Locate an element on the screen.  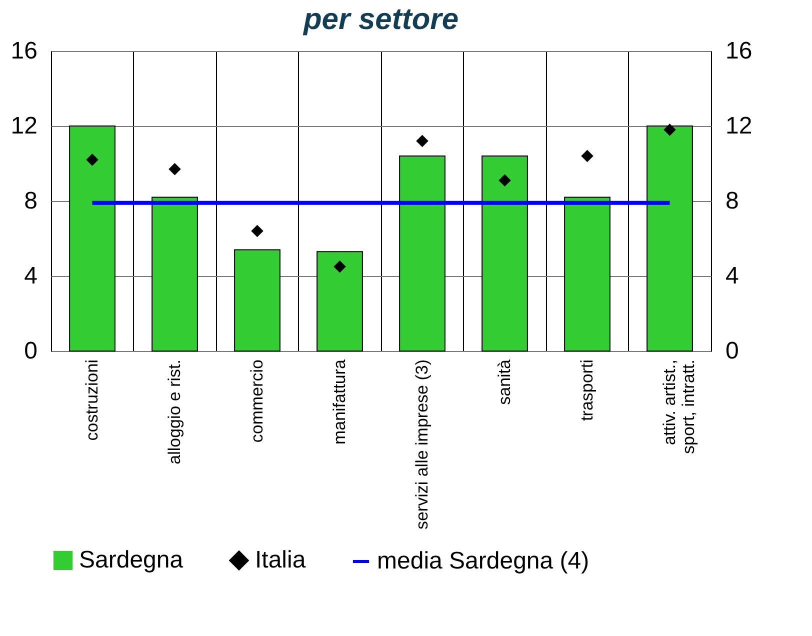
x-tick-label: servizi alle imprese (3) is located at coordinates (422, 445).